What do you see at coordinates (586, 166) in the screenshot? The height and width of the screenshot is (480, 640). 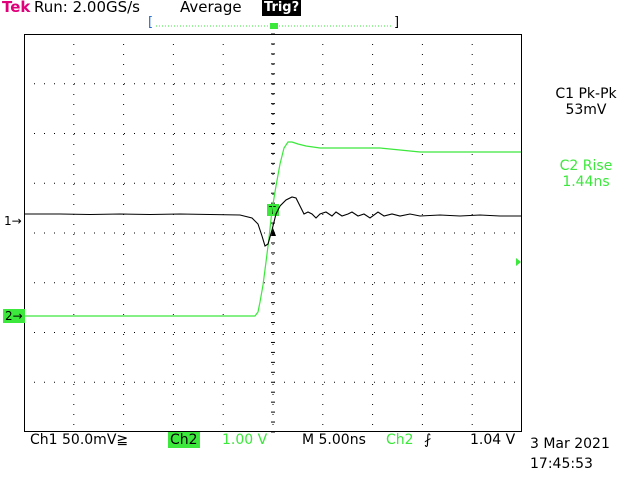 I see `measurement-label: C2 Rise` at bounding box center [586, 166].